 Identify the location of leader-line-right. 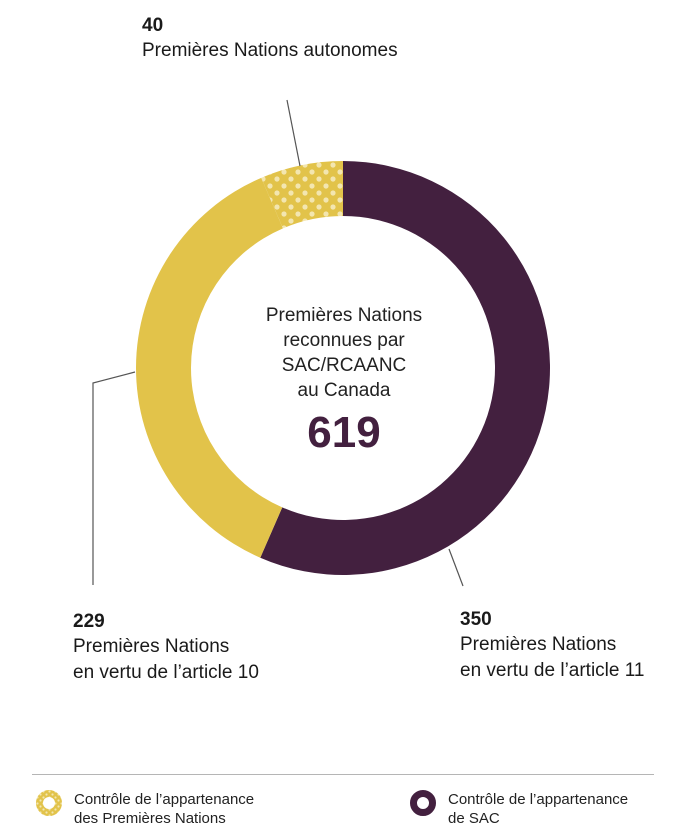
(456, 567).